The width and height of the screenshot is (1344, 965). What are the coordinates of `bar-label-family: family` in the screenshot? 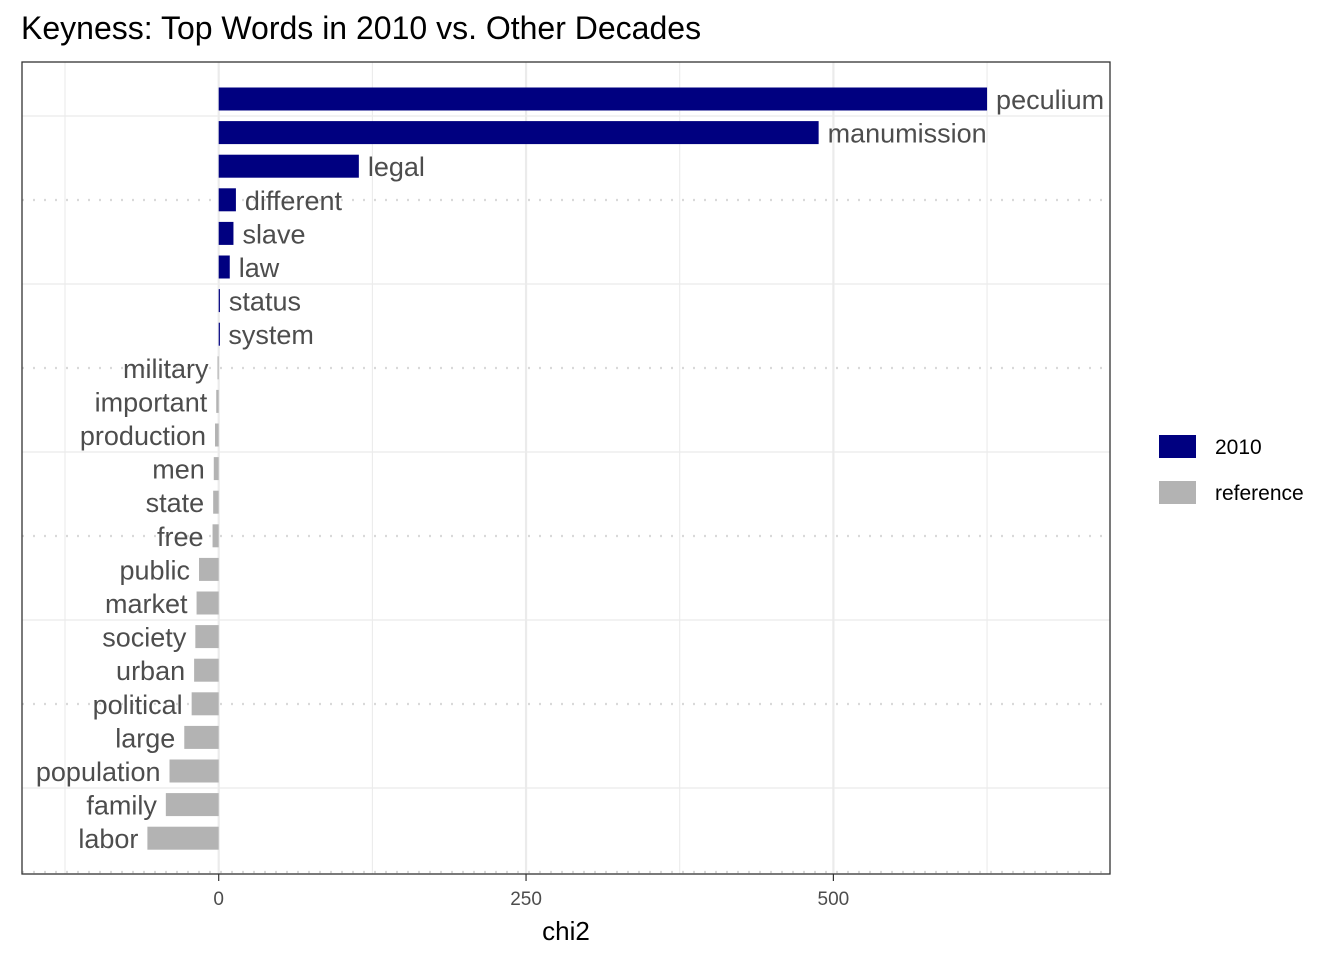 It's located at (121, 806).